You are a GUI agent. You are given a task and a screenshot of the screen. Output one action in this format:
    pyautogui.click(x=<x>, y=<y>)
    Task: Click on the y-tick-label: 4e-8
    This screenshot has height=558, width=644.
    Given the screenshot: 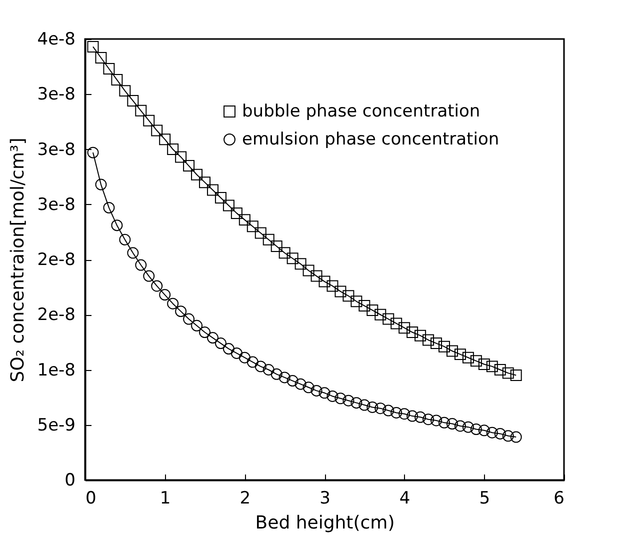 What is the action you would take?
    pyautogui.click(x=56, y=40)
    